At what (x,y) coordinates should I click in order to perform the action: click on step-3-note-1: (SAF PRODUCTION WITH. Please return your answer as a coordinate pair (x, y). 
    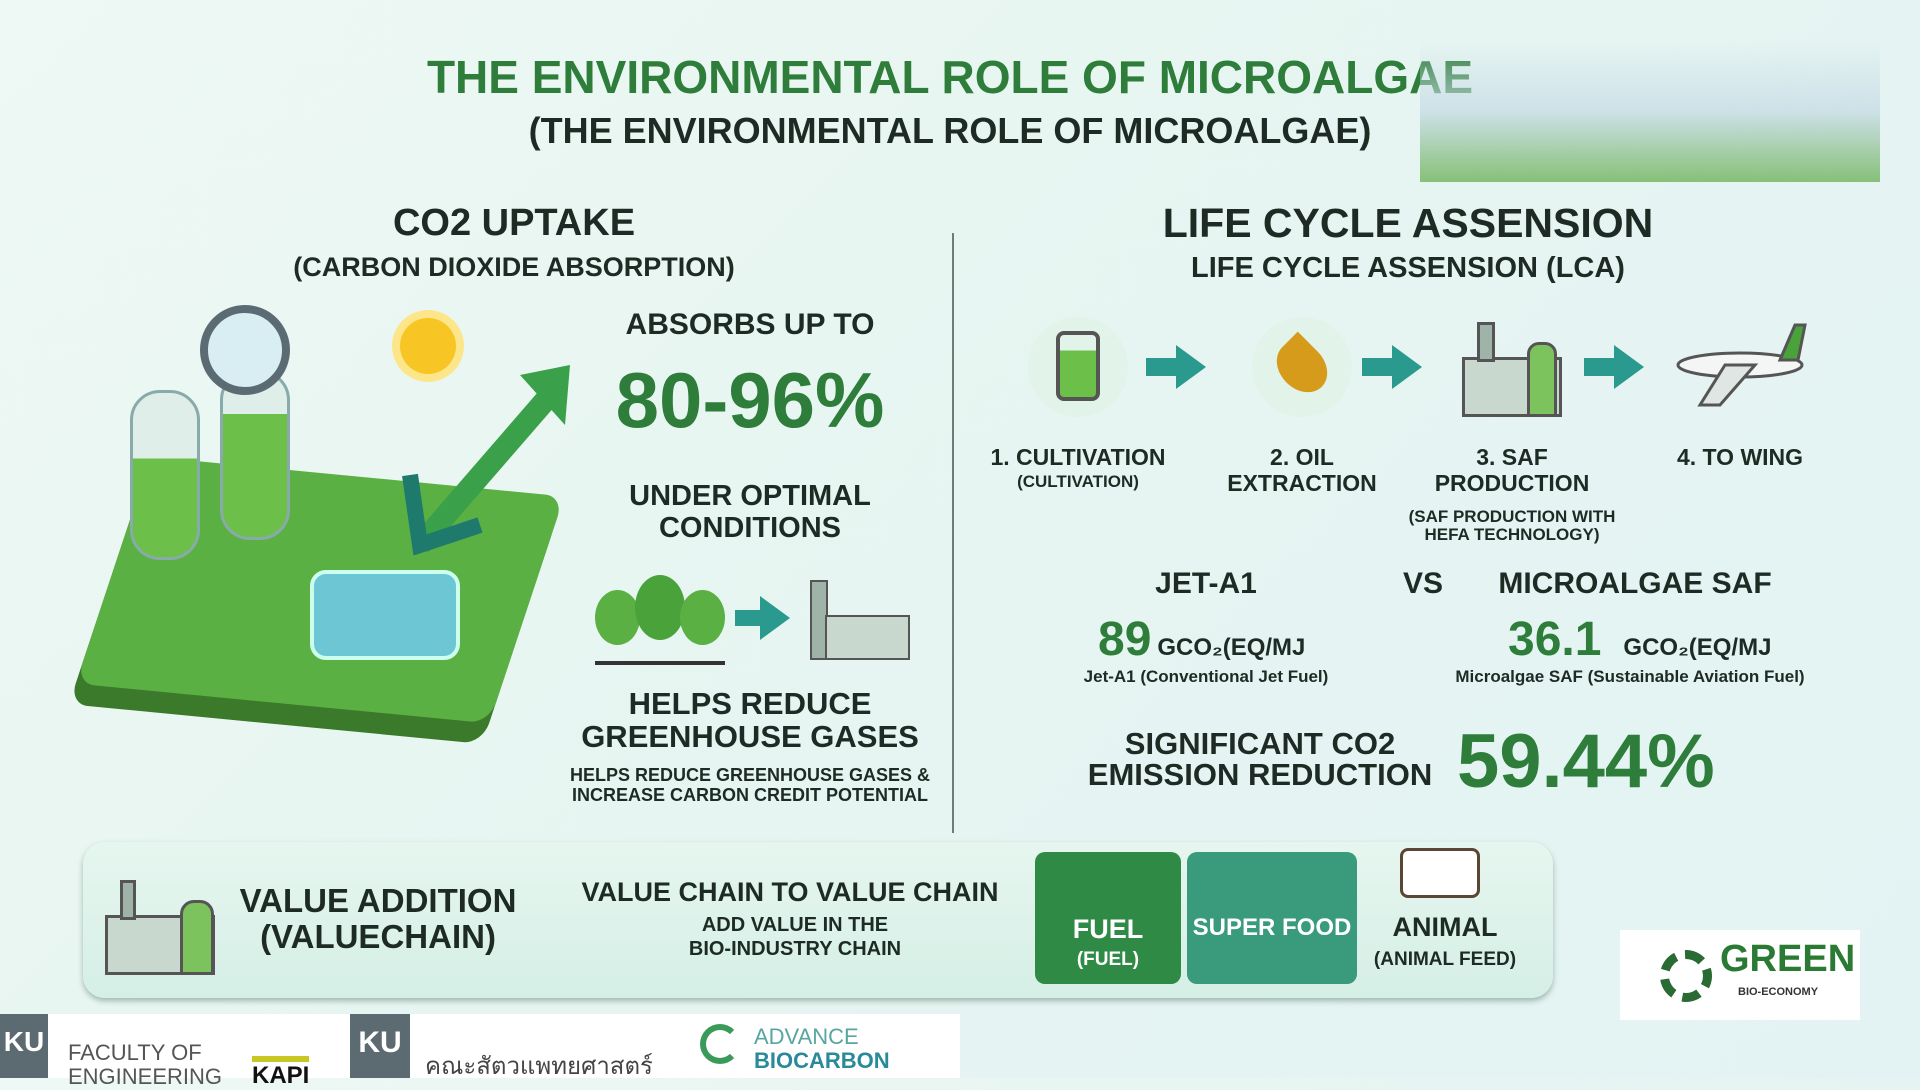
    Looking at the image, I should click on (1512, 516).